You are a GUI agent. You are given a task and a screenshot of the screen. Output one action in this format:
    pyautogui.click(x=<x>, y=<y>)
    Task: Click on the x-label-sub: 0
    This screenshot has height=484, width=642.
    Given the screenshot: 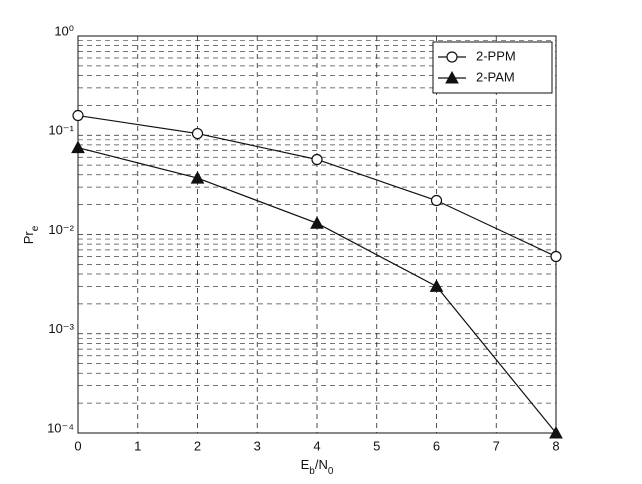 What is the action you would take?
    pyautogui.click(x=331, y=471)
    